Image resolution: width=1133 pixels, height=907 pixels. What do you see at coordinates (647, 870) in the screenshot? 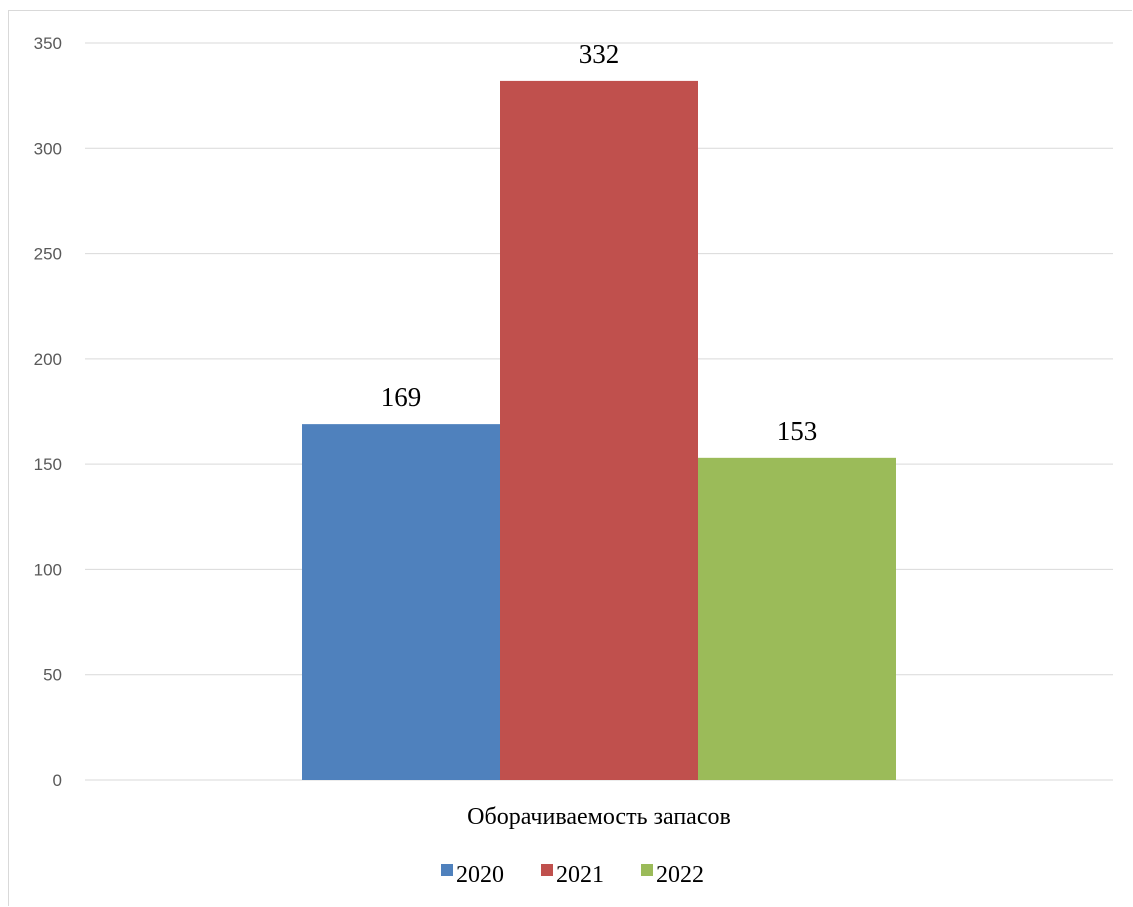
I see `legend-swatch-2022` at bounding box center [647, 870].